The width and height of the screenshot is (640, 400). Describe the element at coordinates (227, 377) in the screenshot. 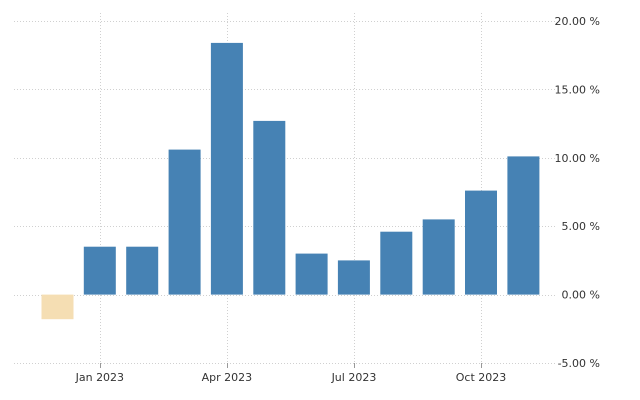

I see `x-tick-label: Apr 2023` at that location.